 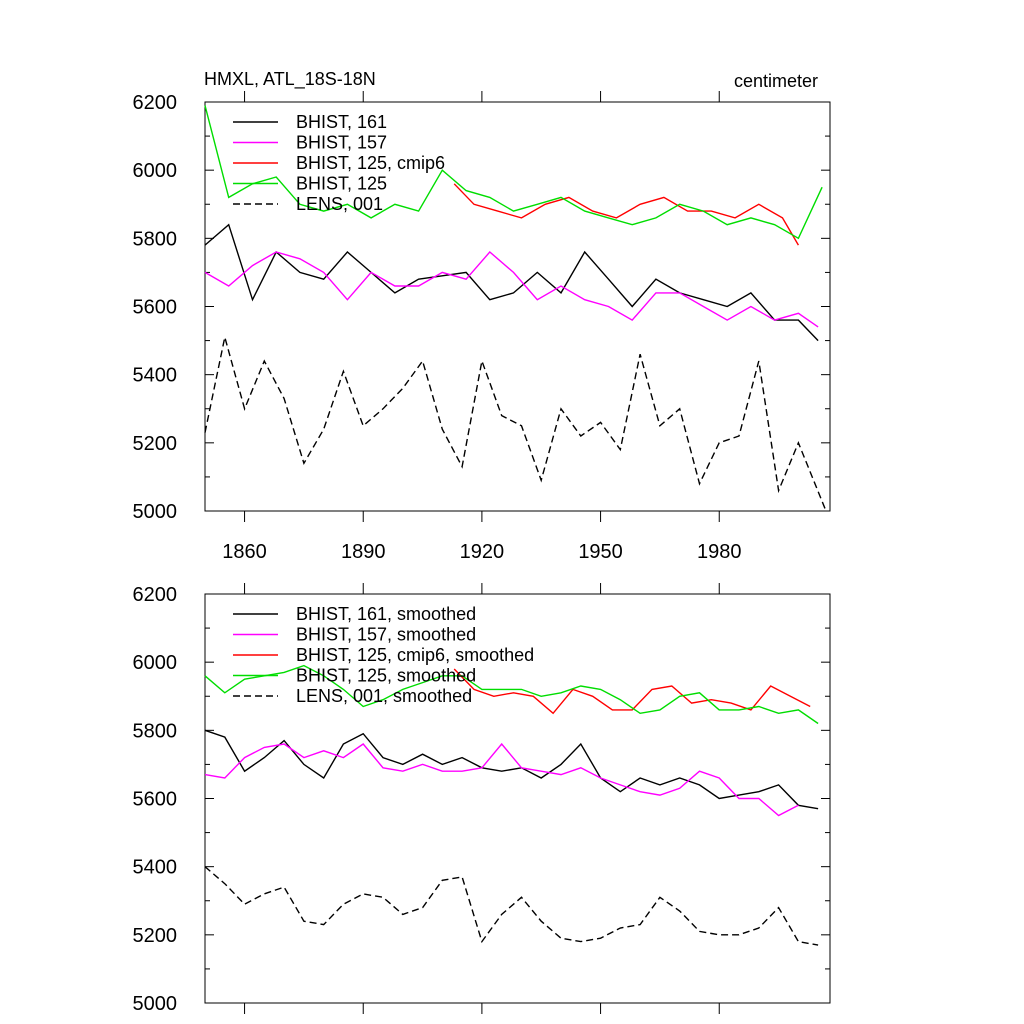 I want to click on legend-entry: LENS, 001, so click(x=339, y=204).